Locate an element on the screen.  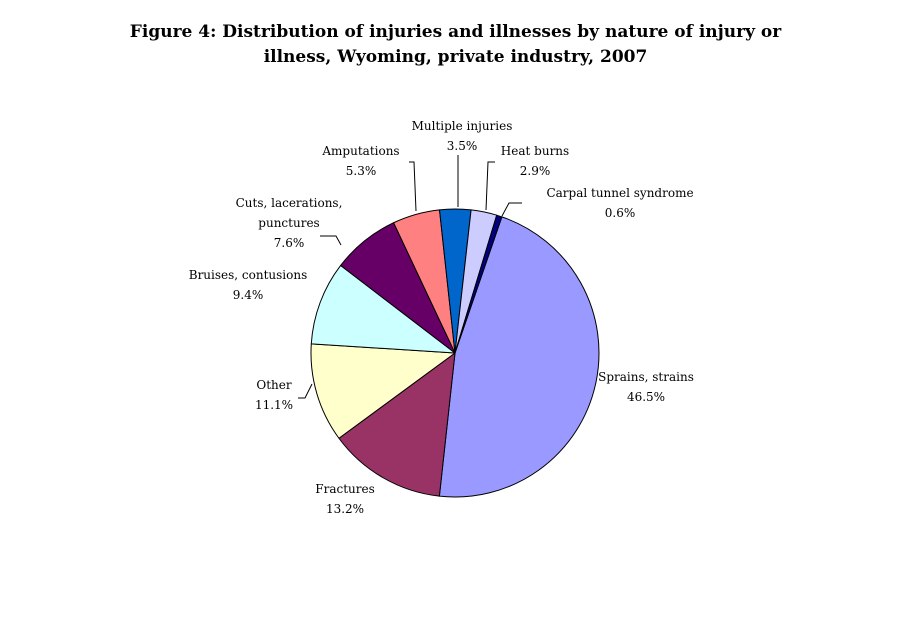
slice-label: Amputations 5.3% is located at coordinates (360, 161).